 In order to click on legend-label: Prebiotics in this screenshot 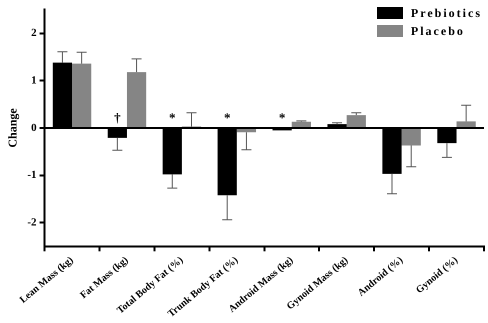, I will do `click(446, 13)`.